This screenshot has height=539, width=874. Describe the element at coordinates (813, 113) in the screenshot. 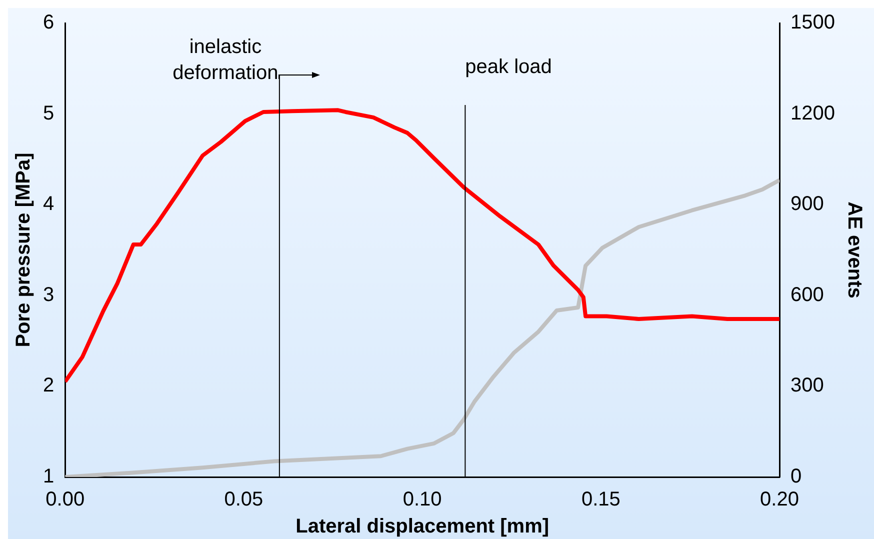

I see `y2-tick-label: 1200` at that location.